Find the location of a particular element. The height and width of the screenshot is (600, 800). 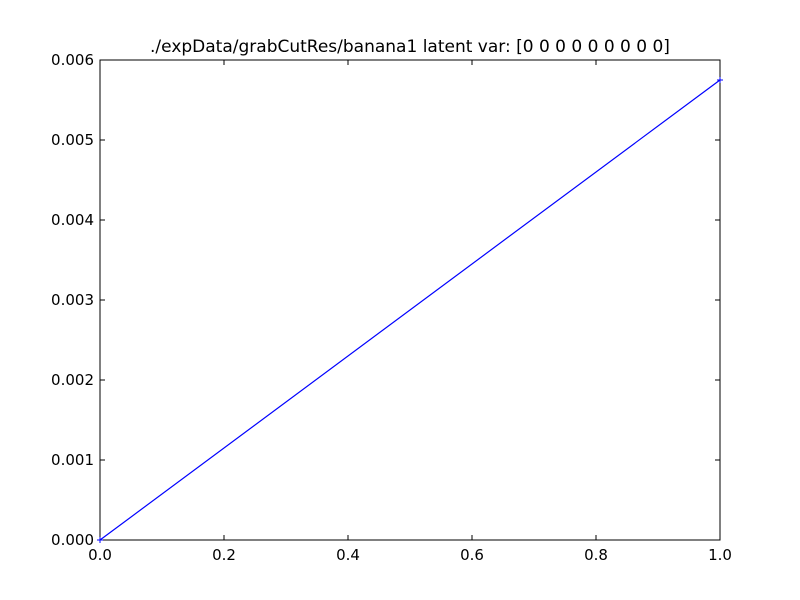

y-tick-label: 0.004 is located at coordinates (72, 220).